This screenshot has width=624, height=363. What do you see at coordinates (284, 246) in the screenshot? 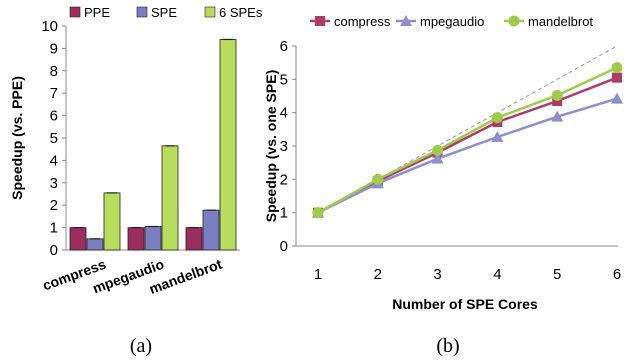
I see `y-tick-label-b: 0` at bounding box center [284, 246].